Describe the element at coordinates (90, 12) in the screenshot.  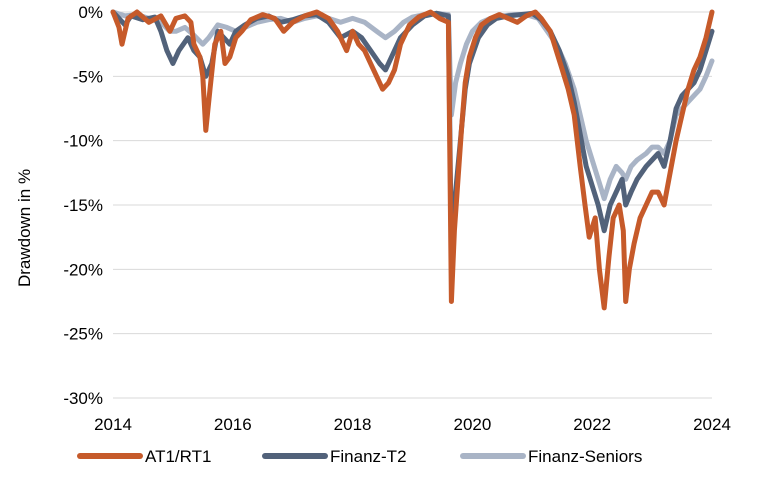
I see `y-tick-label: 0%` at that location.